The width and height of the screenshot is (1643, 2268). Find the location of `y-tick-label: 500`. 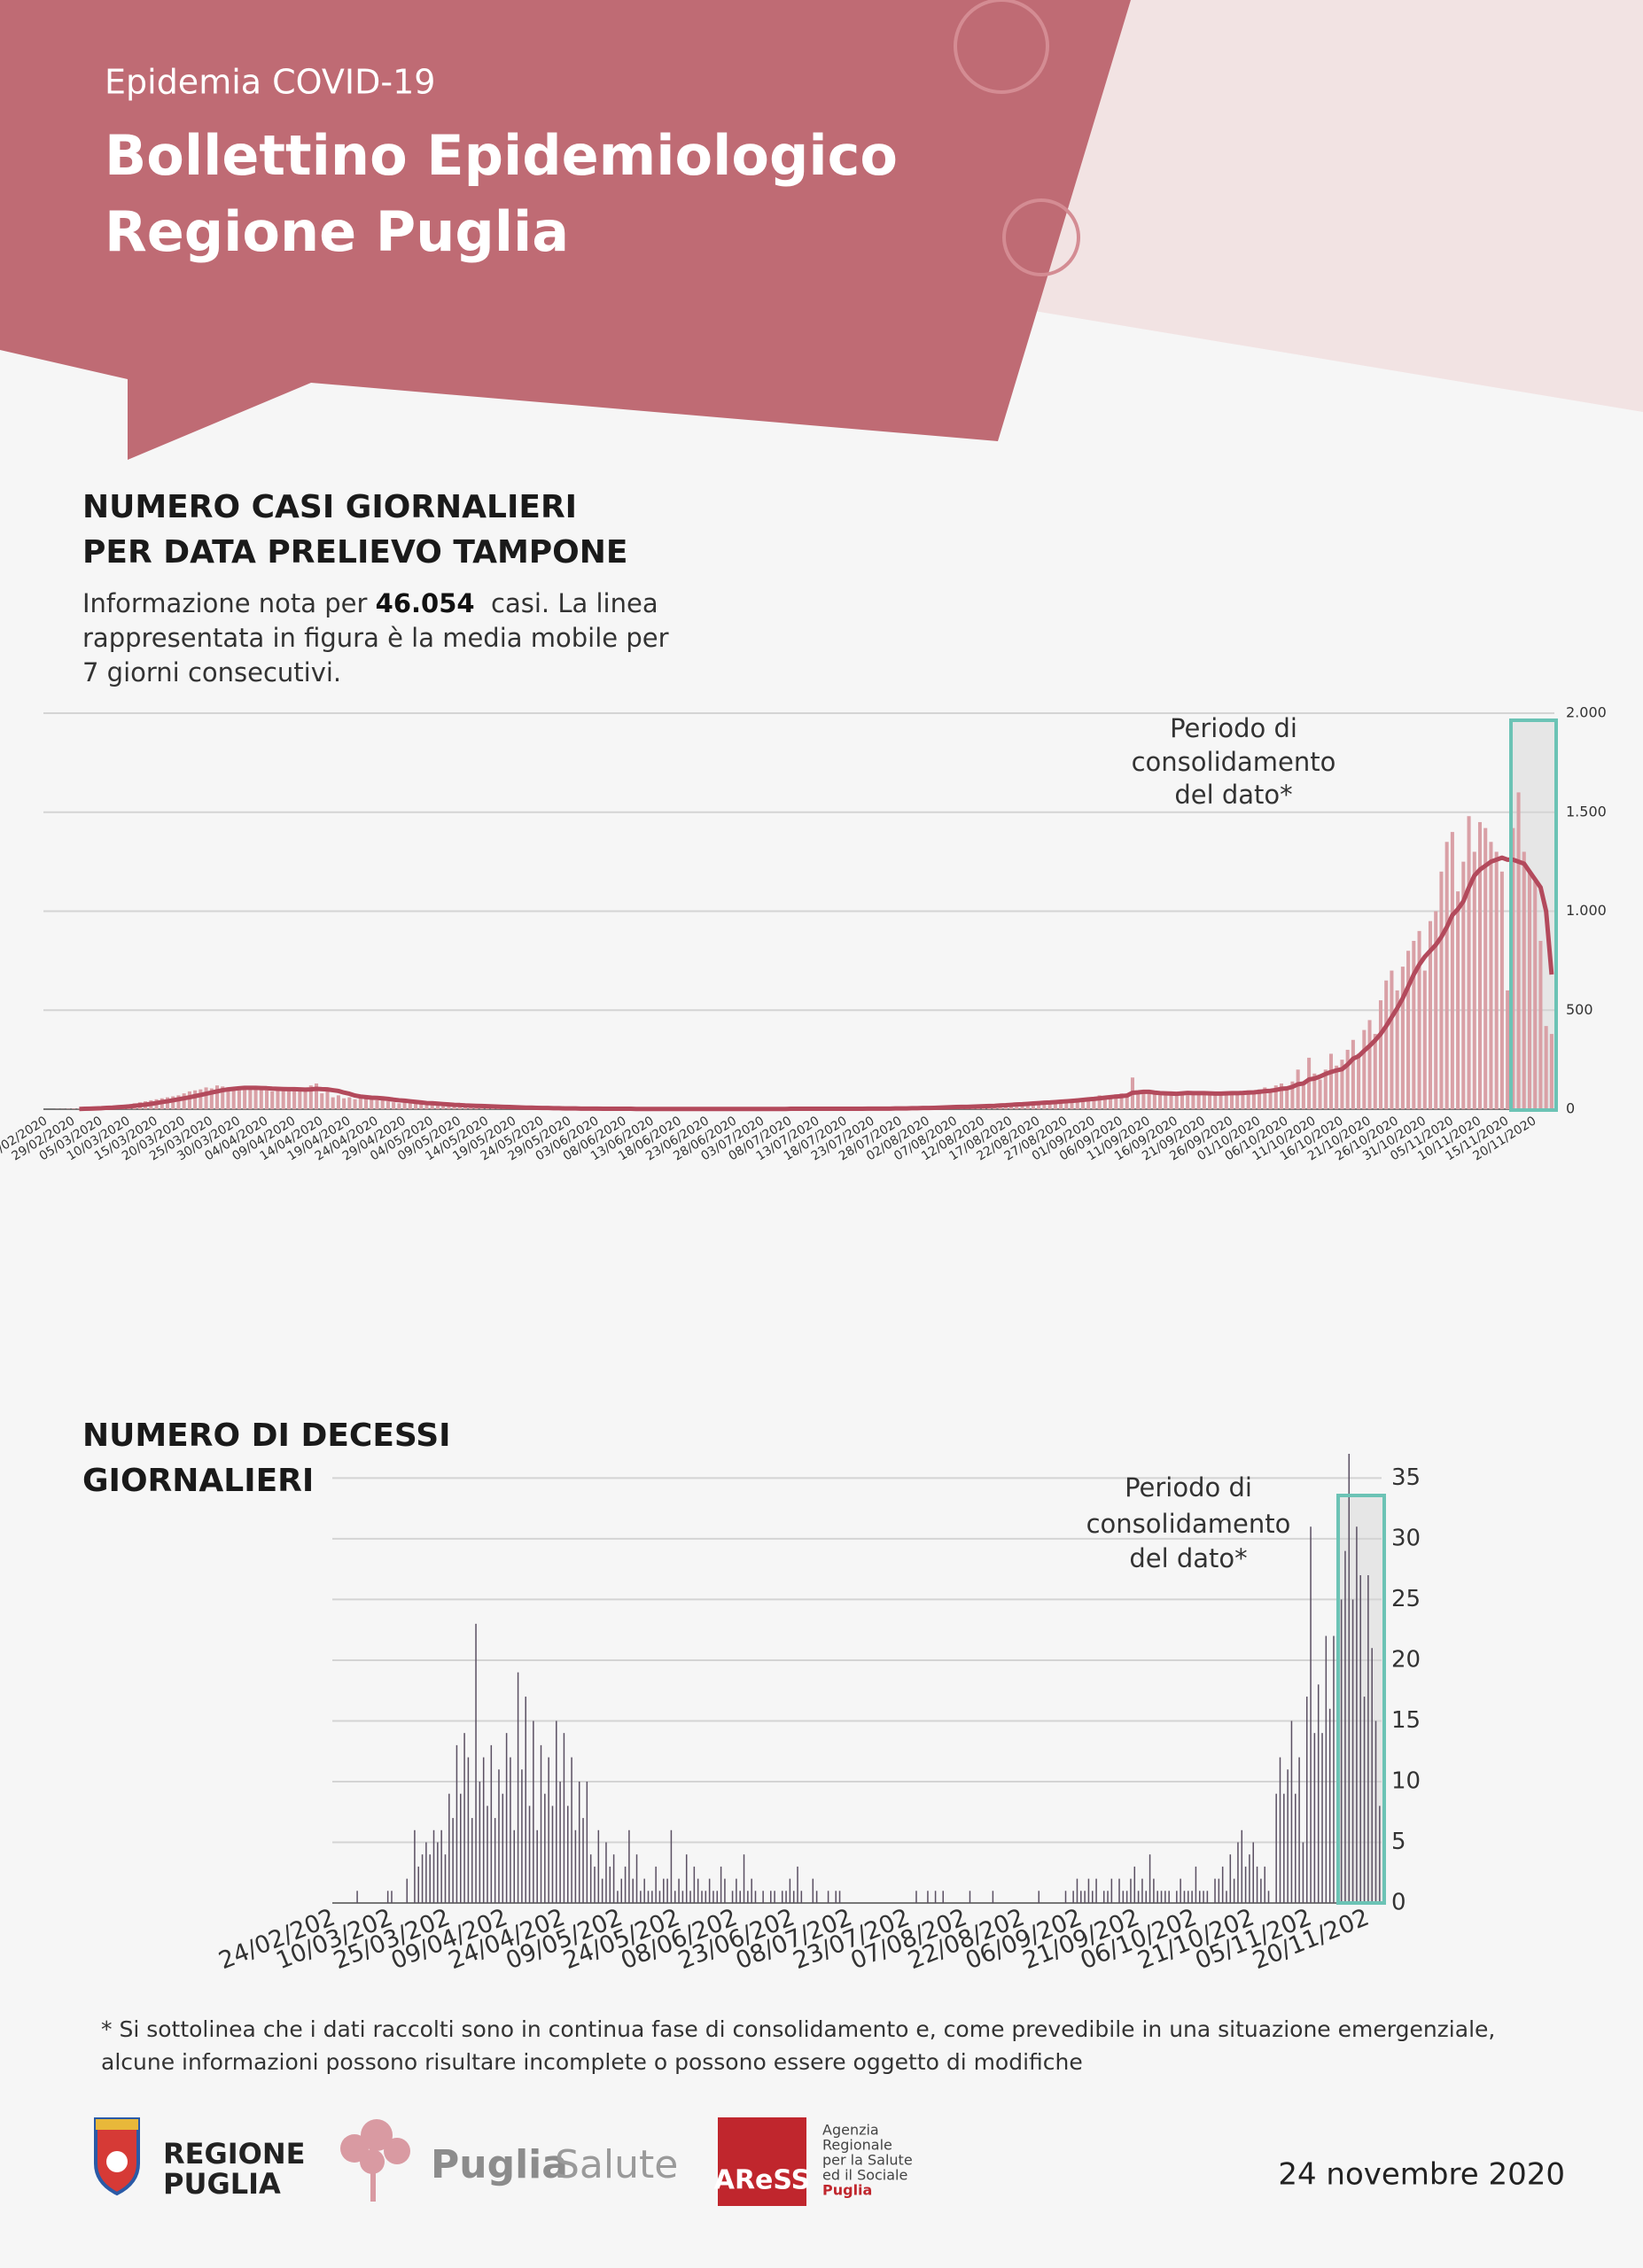

y-tick-label: 500 is located at coordinates (1579, 1009).